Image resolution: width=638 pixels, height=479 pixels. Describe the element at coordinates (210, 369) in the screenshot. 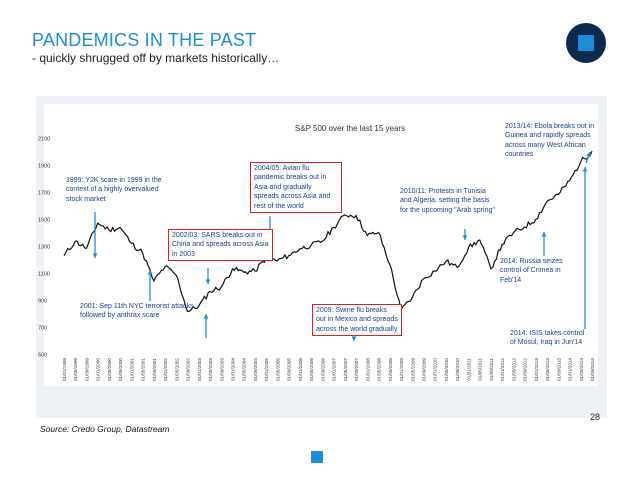

I see `x-tick-label: 01/05/2003` at that location.